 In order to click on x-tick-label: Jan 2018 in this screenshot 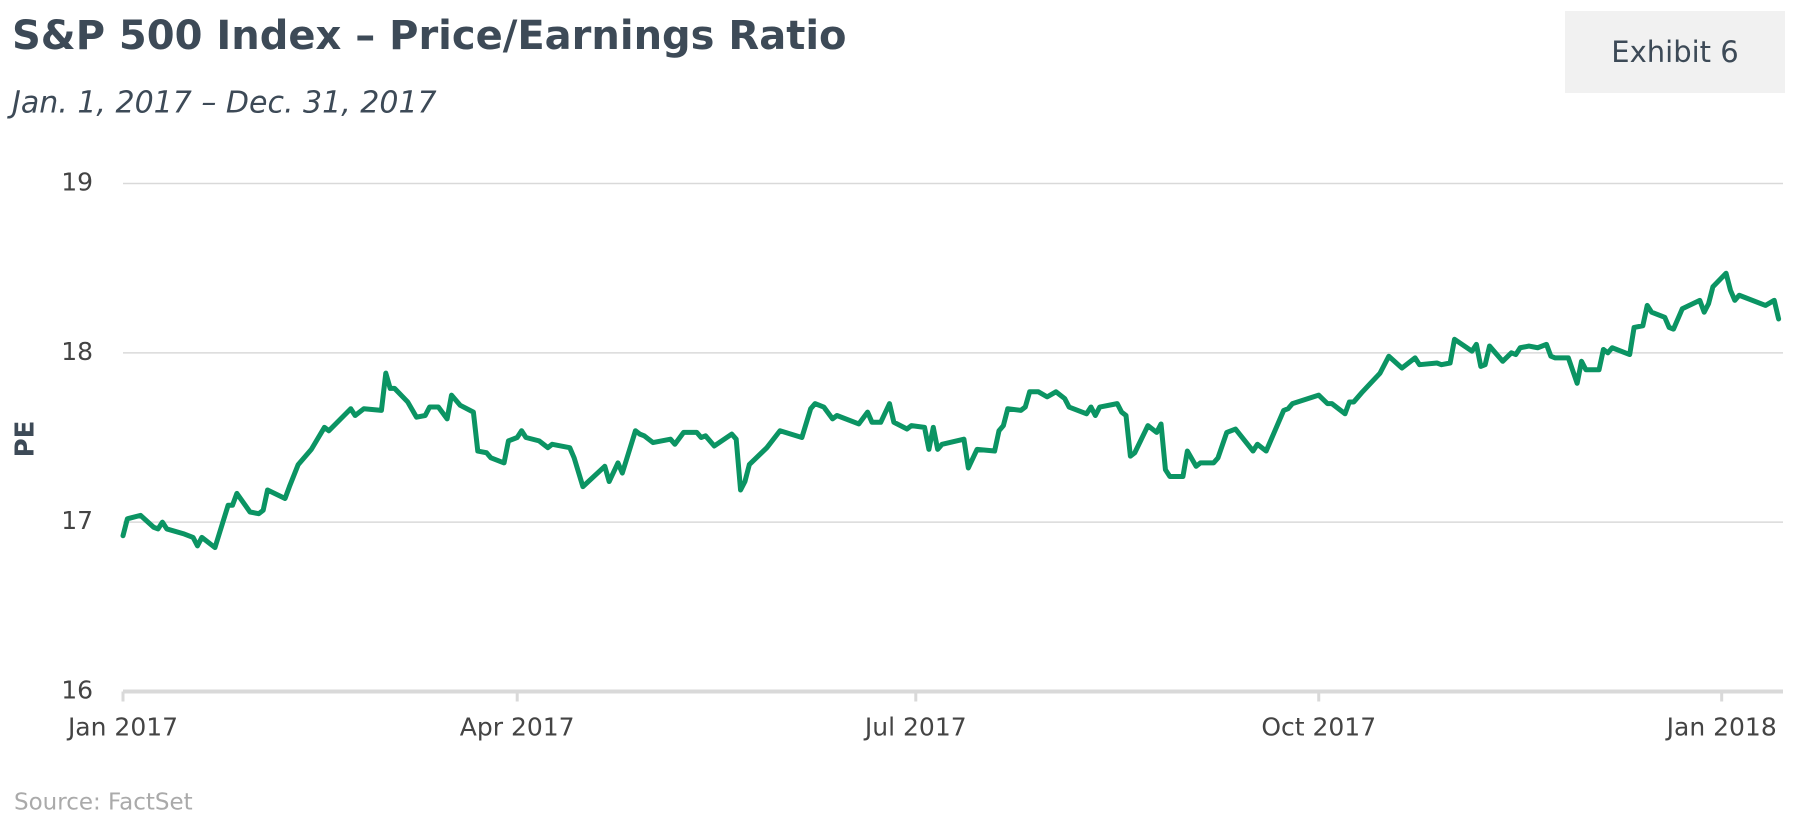, I will do `click(1721, 727)`.